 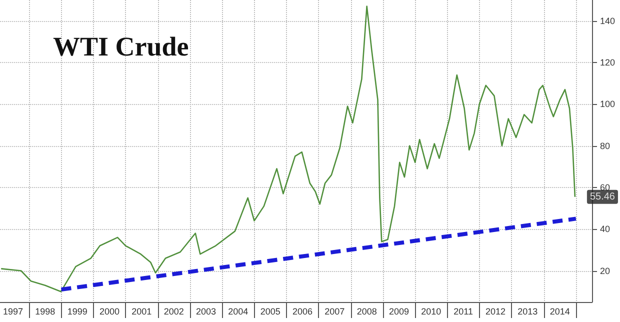 I want to click on x-tick-label: 2013, so click(x=528, y=311).